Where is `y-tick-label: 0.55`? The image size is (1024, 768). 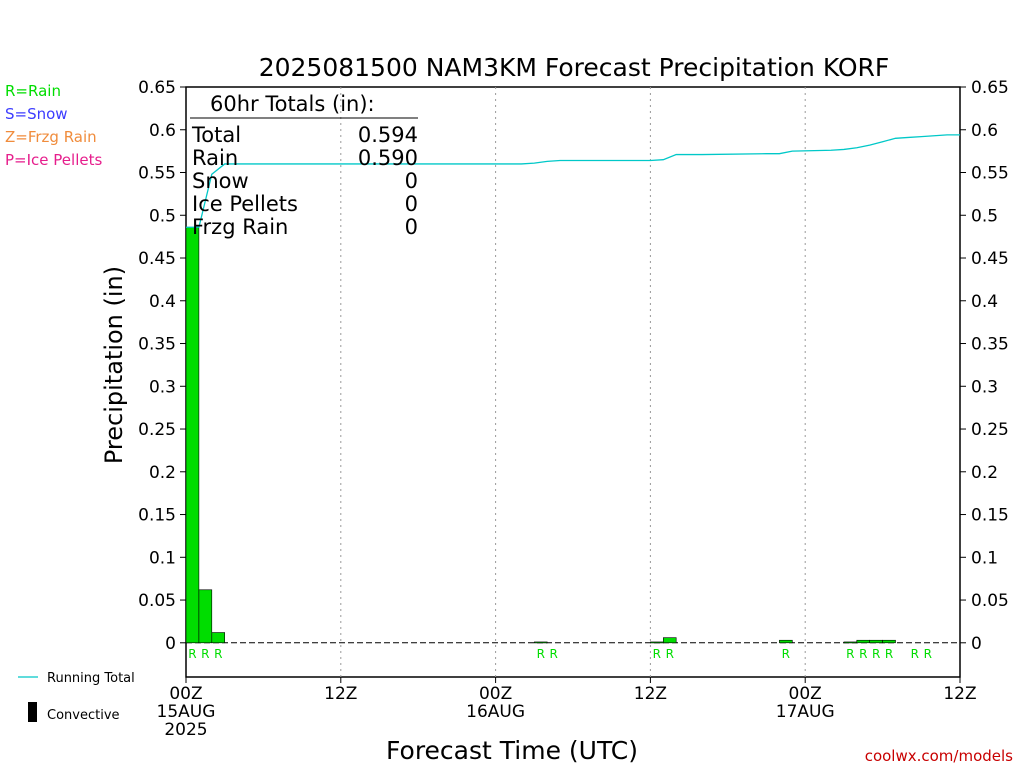 y-tick-label: 0.55 is located at coordinates (157, 174).